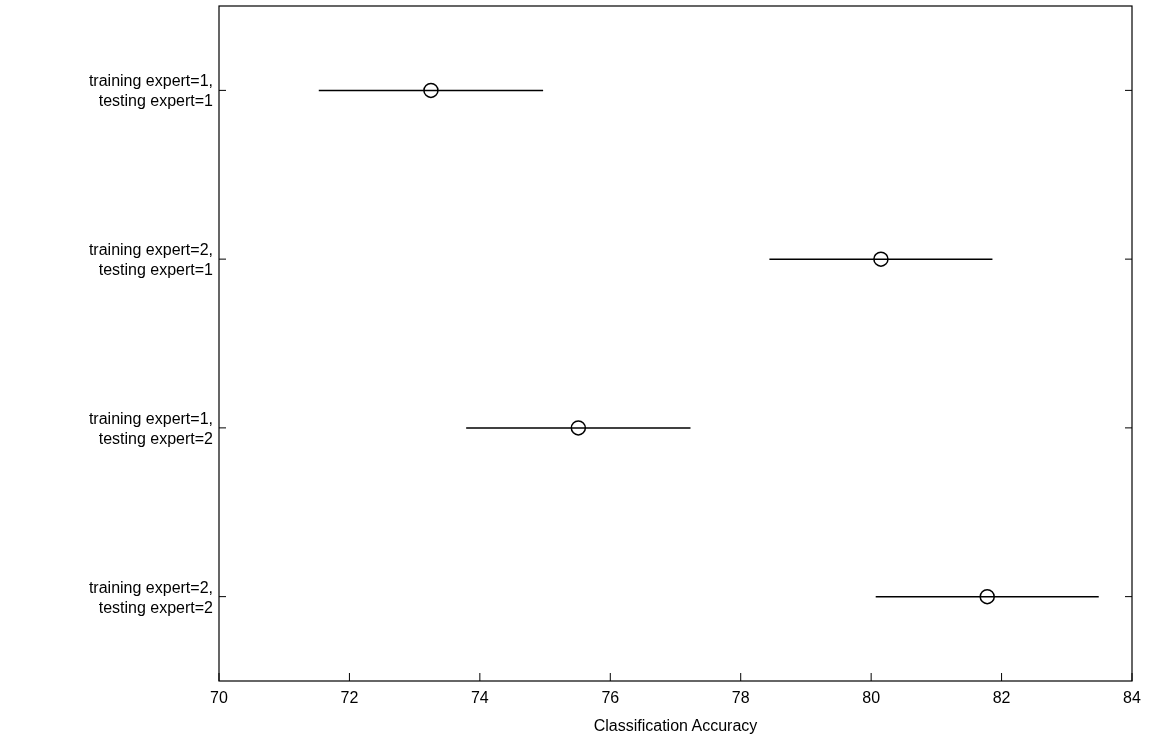 Image resolution: width=1150 pixels, height=748 pixels. I want to click on x-tick-label: 84, so click(1132, 697).